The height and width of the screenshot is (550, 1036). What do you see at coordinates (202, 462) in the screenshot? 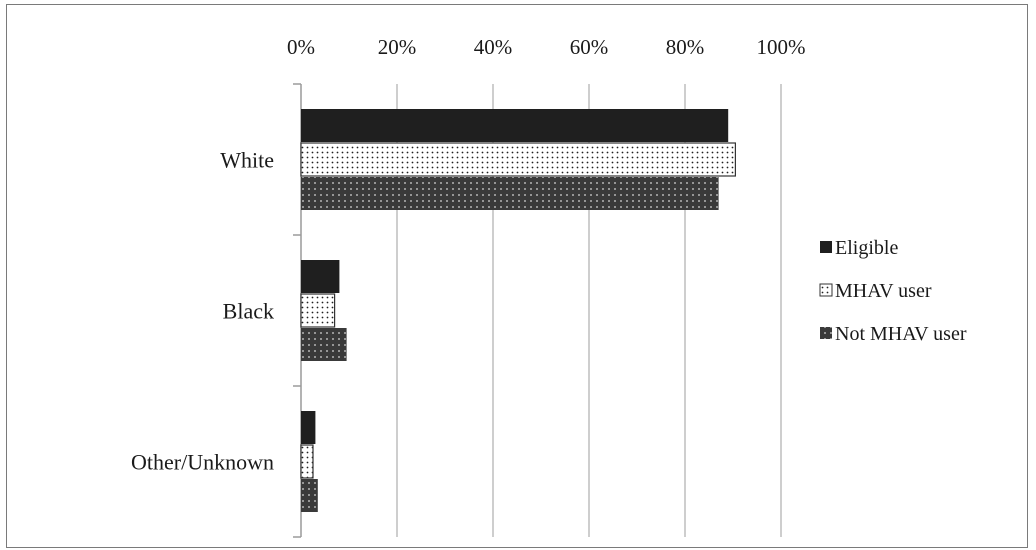
I see `category-label: Other/Unknown` at bounding box center [202, 462].